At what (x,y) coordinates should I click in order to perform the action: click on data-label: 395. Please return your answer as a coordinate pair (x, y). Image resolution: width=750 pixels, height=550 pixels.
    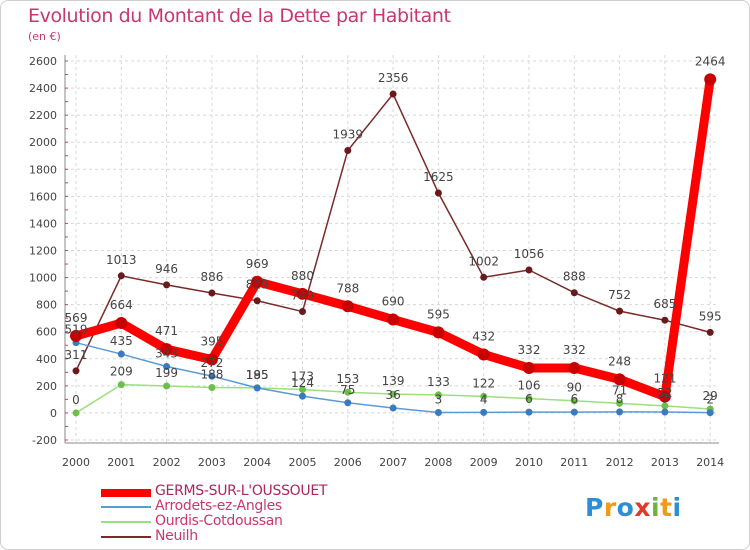
    Looking at the image, I should click on (211, 341).